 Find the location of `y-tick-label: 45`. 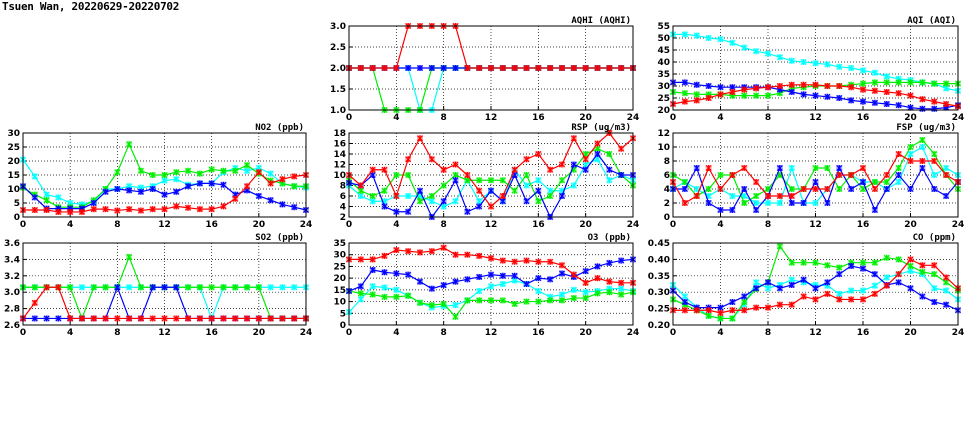

y-tick-label: 45 is located at coordinates (663, 51).